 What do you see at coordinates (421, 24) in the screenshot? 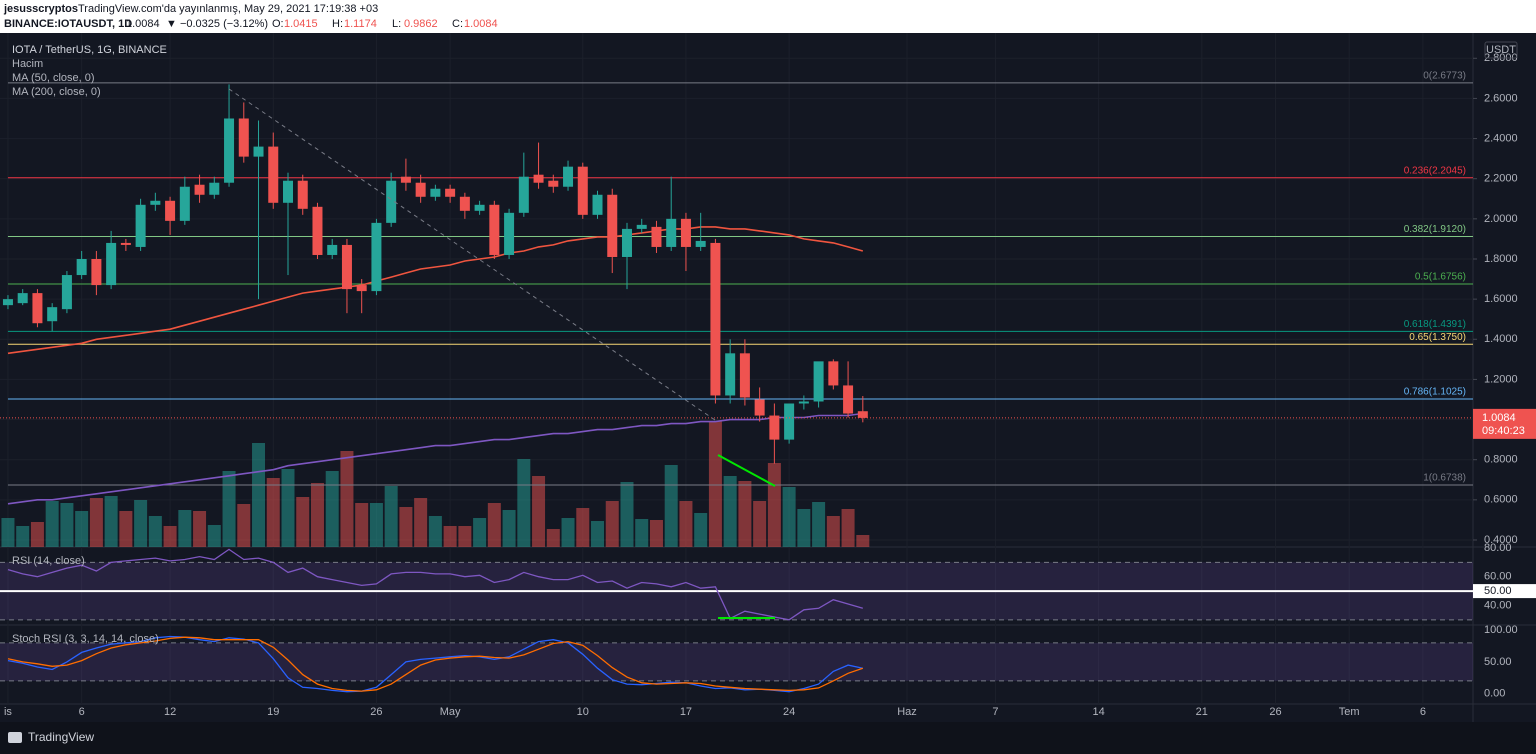
I see `ohlc-value: 0.9862` at bounding box center [421, 24].